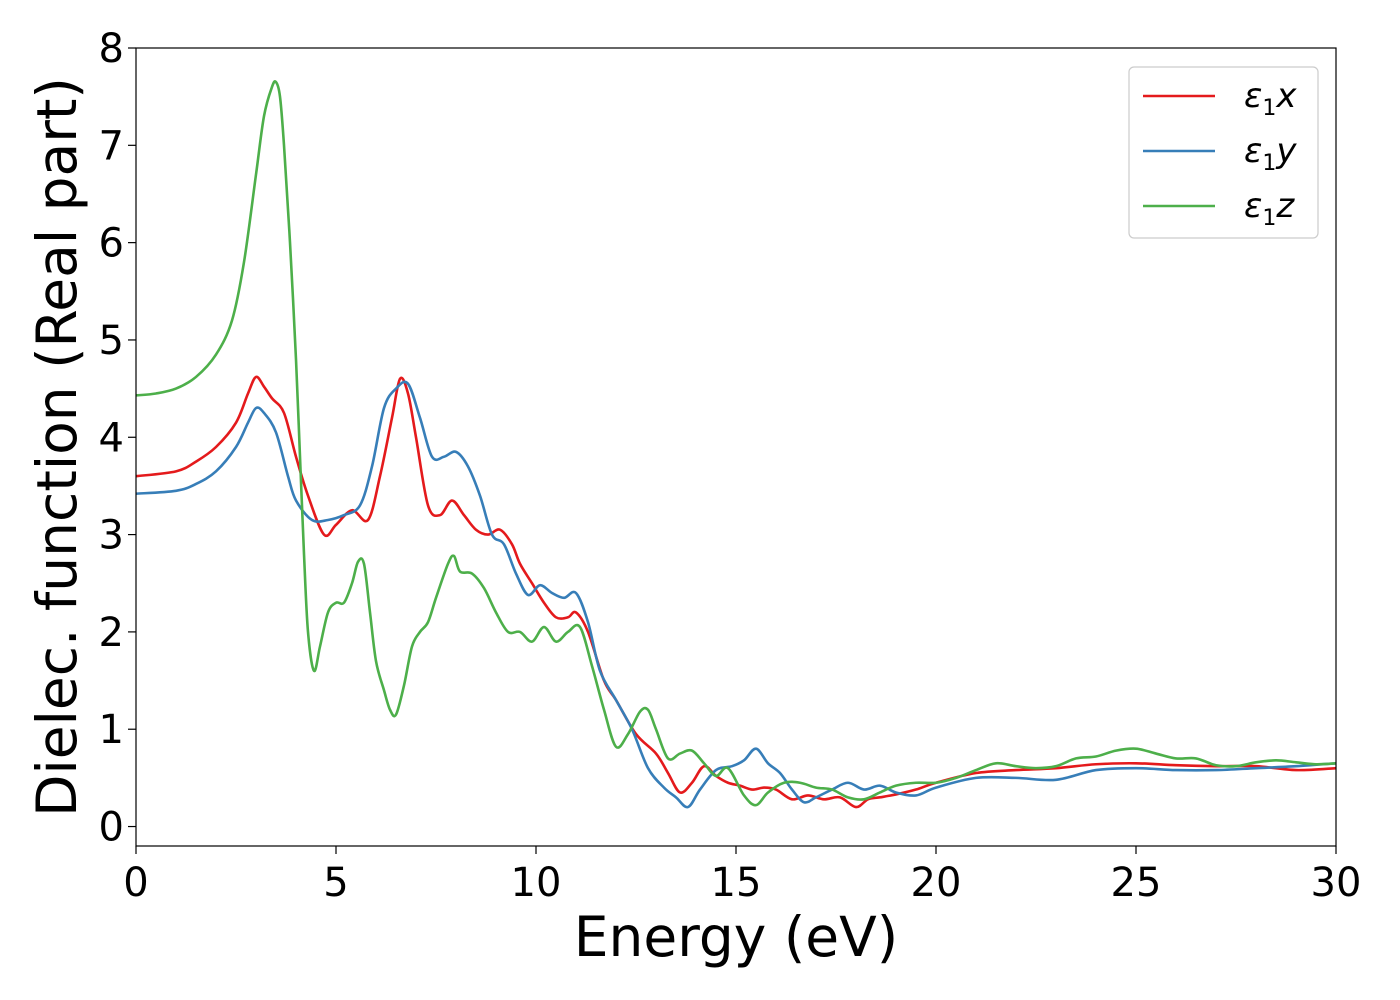 Image resolution: width=1400 pixels, height=1000 pixels. Describe the element at coordinates (111, 536) in the screenshot. I see `y-tick-label: 3` at that location.